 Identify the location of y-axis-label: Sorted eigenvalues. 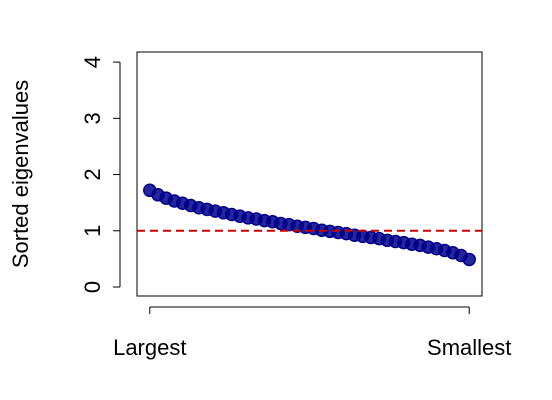
(20, 174).